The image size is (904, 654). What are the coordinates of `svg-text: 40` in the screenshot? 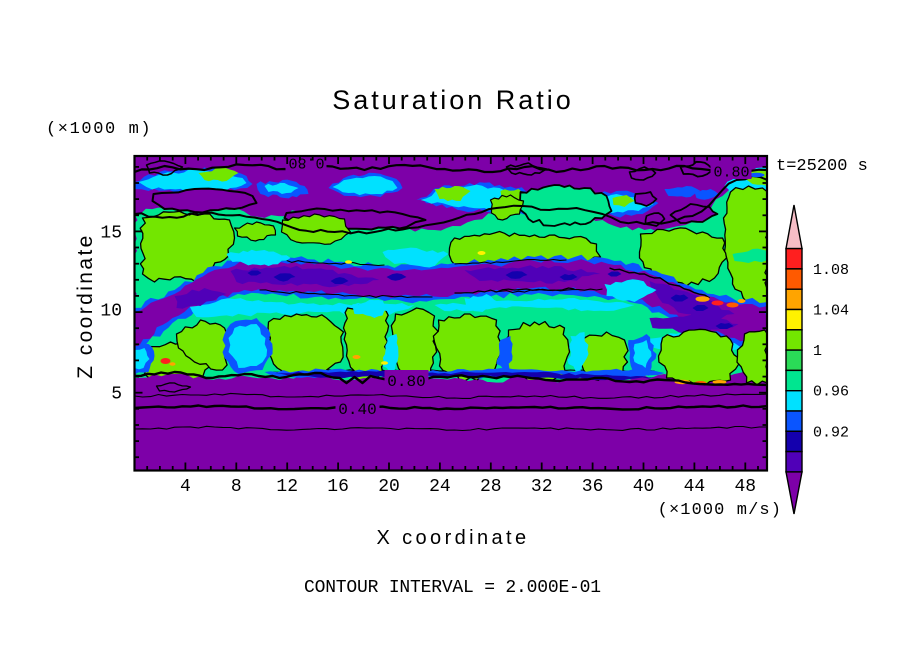 It's located at (644, 487).